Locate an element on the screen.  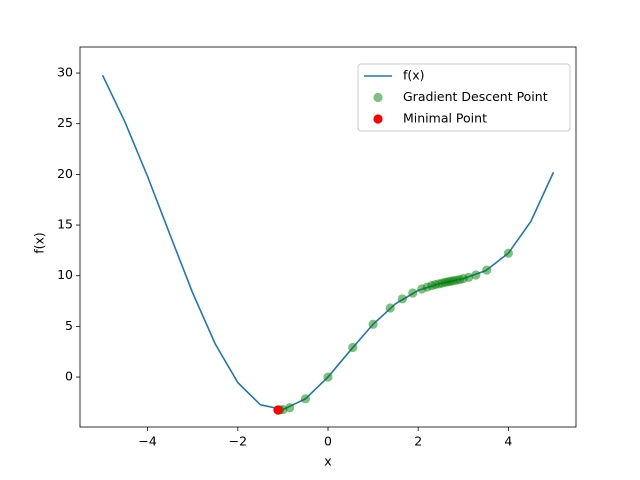
x-tick-label: 2 is located at coordinates (418, 441).